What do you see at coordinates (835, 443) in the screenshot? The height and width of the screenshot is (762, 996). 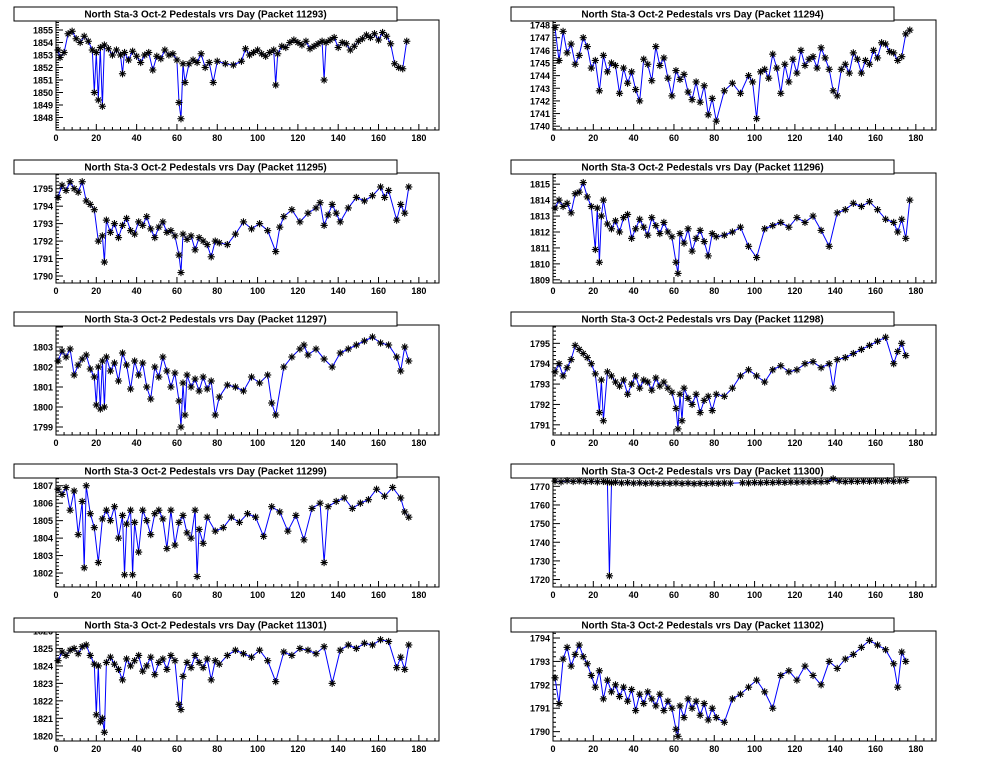 I see `x-tick-label: 140` at bounding box center [835, 443].